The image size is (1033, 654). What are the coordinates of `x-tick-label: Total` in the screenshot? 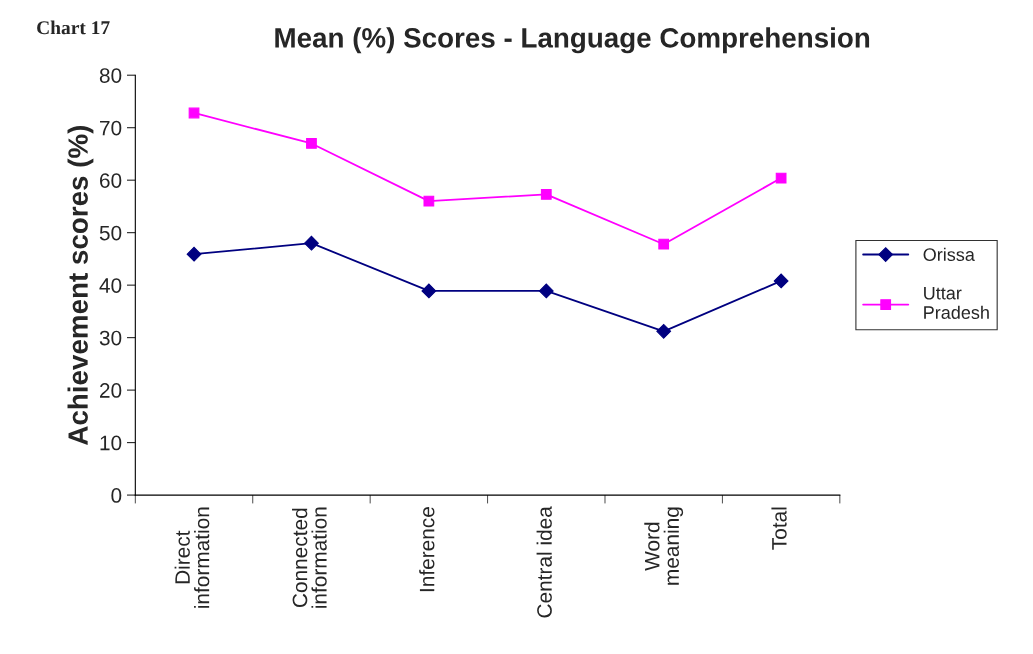 It's located at (779, 528).